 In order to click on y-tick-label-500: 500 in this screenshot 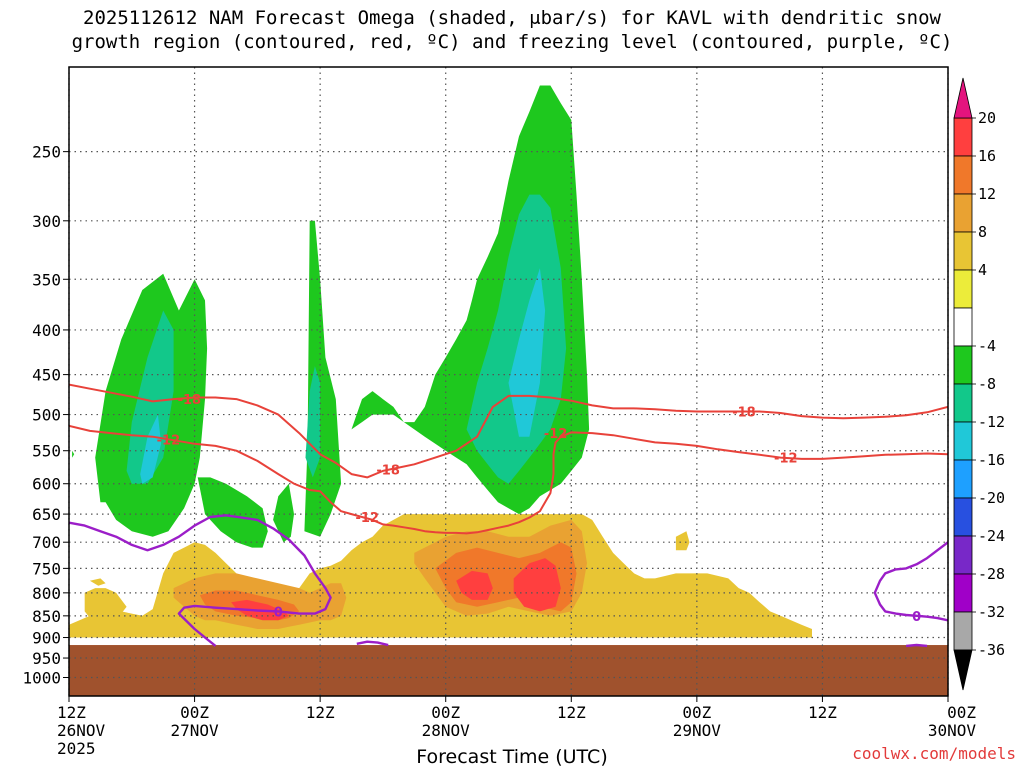, I will do `click(46, 415)`.